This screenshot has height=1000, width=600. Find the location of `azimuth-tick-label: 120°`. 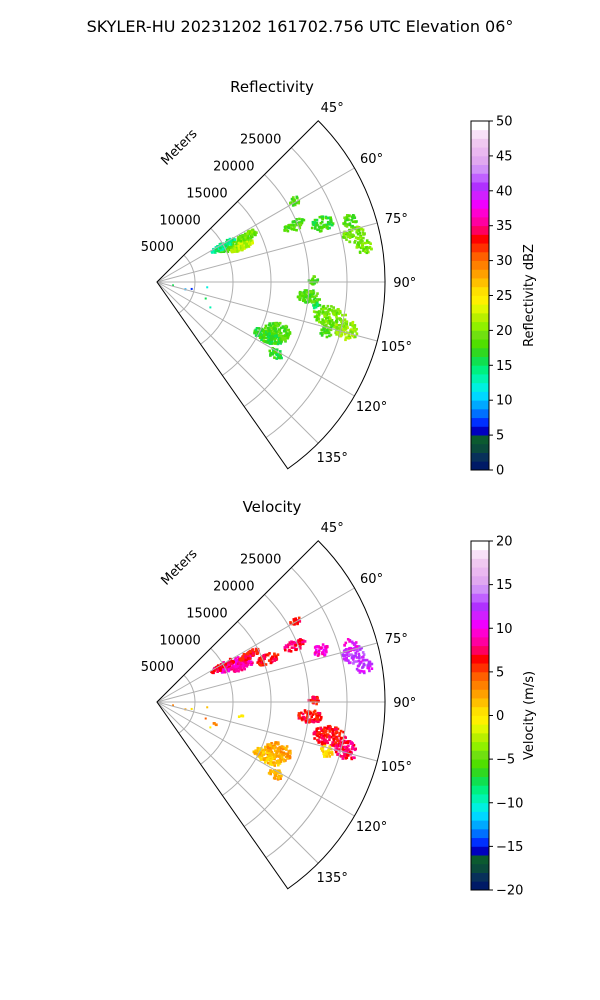

azimuth-tick-label: 120° is located at coordinates (371, 827).